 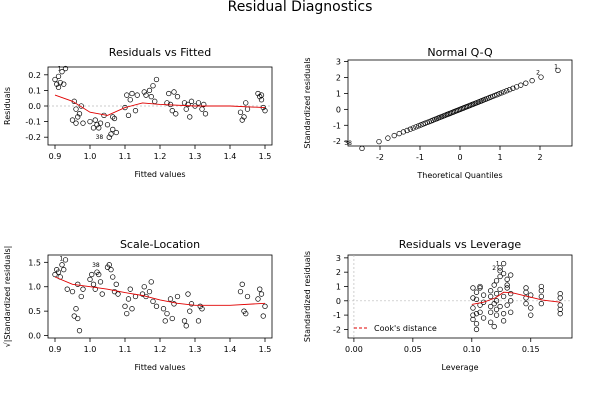 What do you see at coordinates (338, 93) in the screenshot?
I see `qq-ytick-label: 1` at bounding box center [338, 93].